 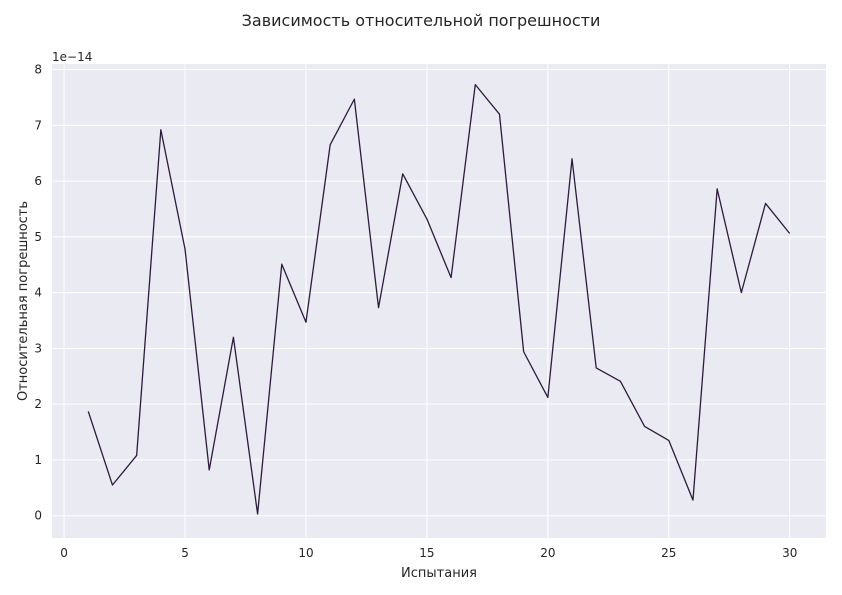 What do you see at coordinates (668, 553) in the screenshot?
I see `x-tick-label: 25` at bounding box center [668, 553].